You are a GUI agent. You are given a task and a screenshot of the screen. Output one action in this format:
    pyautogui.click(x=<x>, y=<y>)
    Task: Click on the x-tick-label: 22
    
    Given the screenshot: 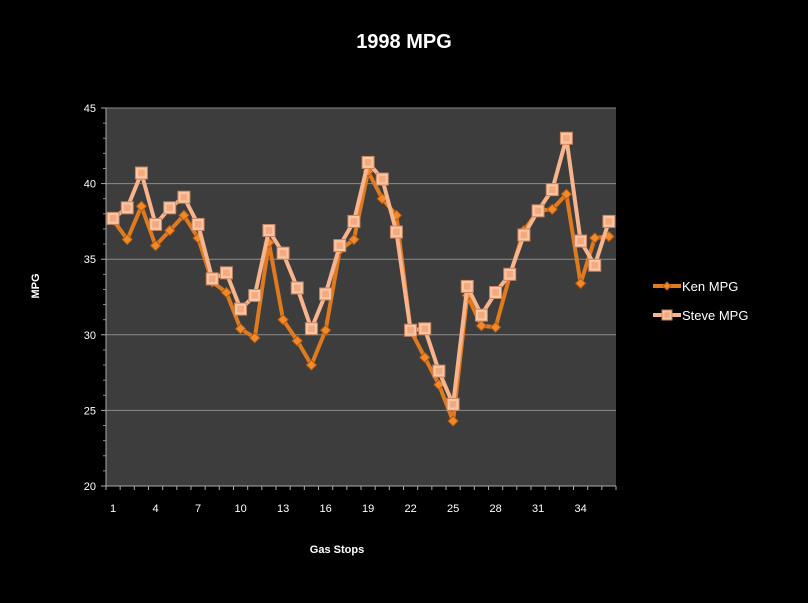 What is the action you would take?
    pyautogui.click(x=410, y=509)
    